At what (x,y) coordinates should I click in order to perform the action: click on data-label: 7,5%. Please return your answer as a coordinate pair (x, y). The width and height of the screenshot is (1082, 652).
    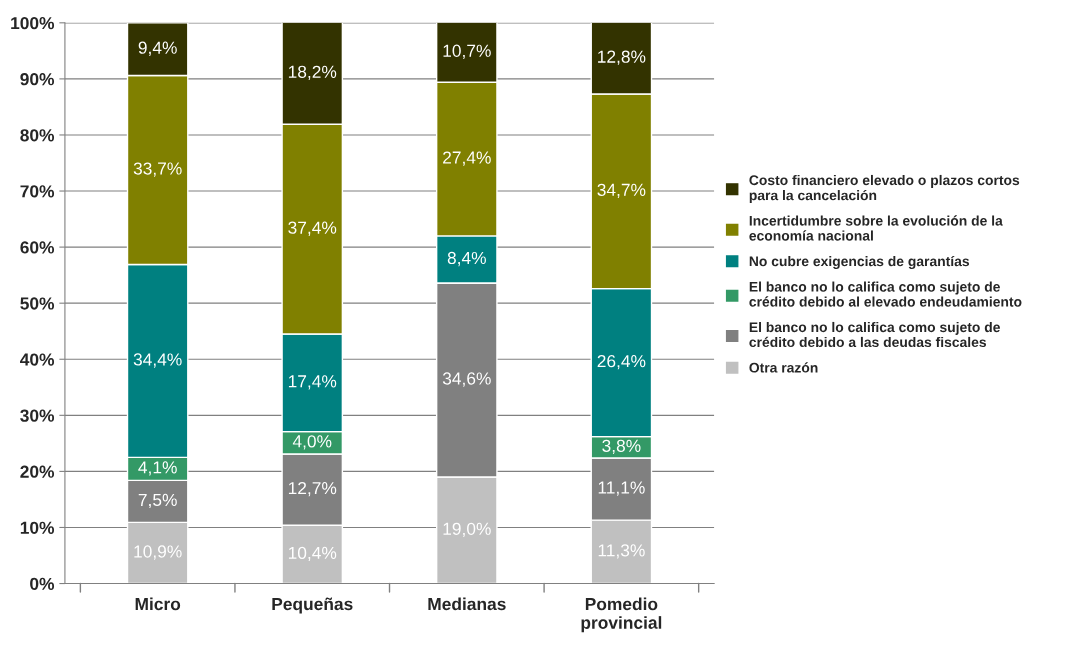
    Looking at the image, I should click on (157, 501).